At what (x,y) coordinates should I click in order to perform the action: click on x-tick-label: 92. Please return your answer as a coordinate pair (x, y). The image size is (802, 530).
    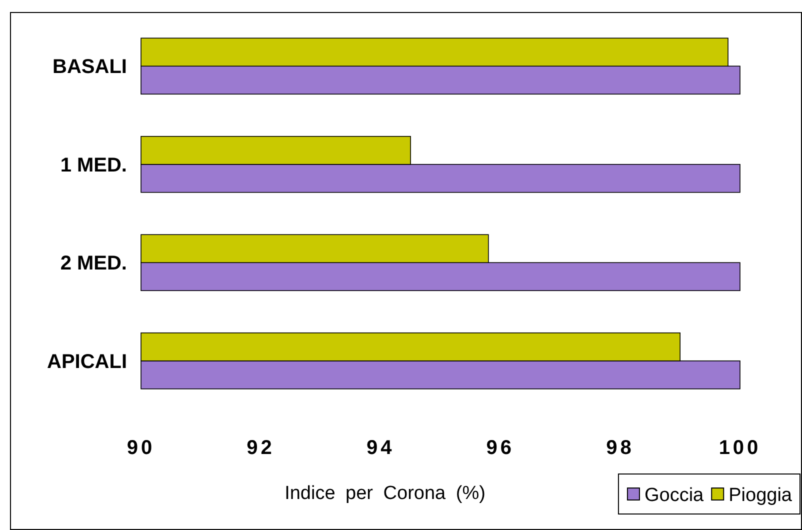
    Looking at the image, I should click on (260, 448).